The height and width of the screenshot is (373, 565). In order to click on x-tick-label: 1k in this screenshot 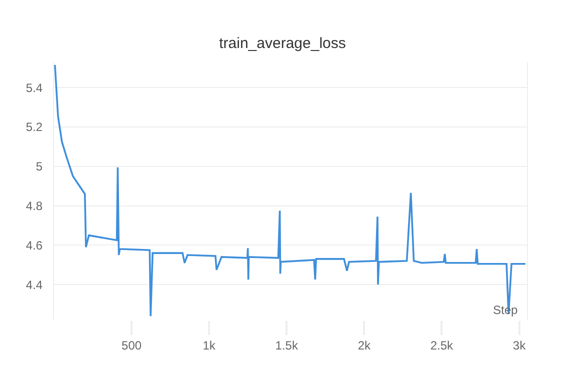, I will do `click(209, 345)`.